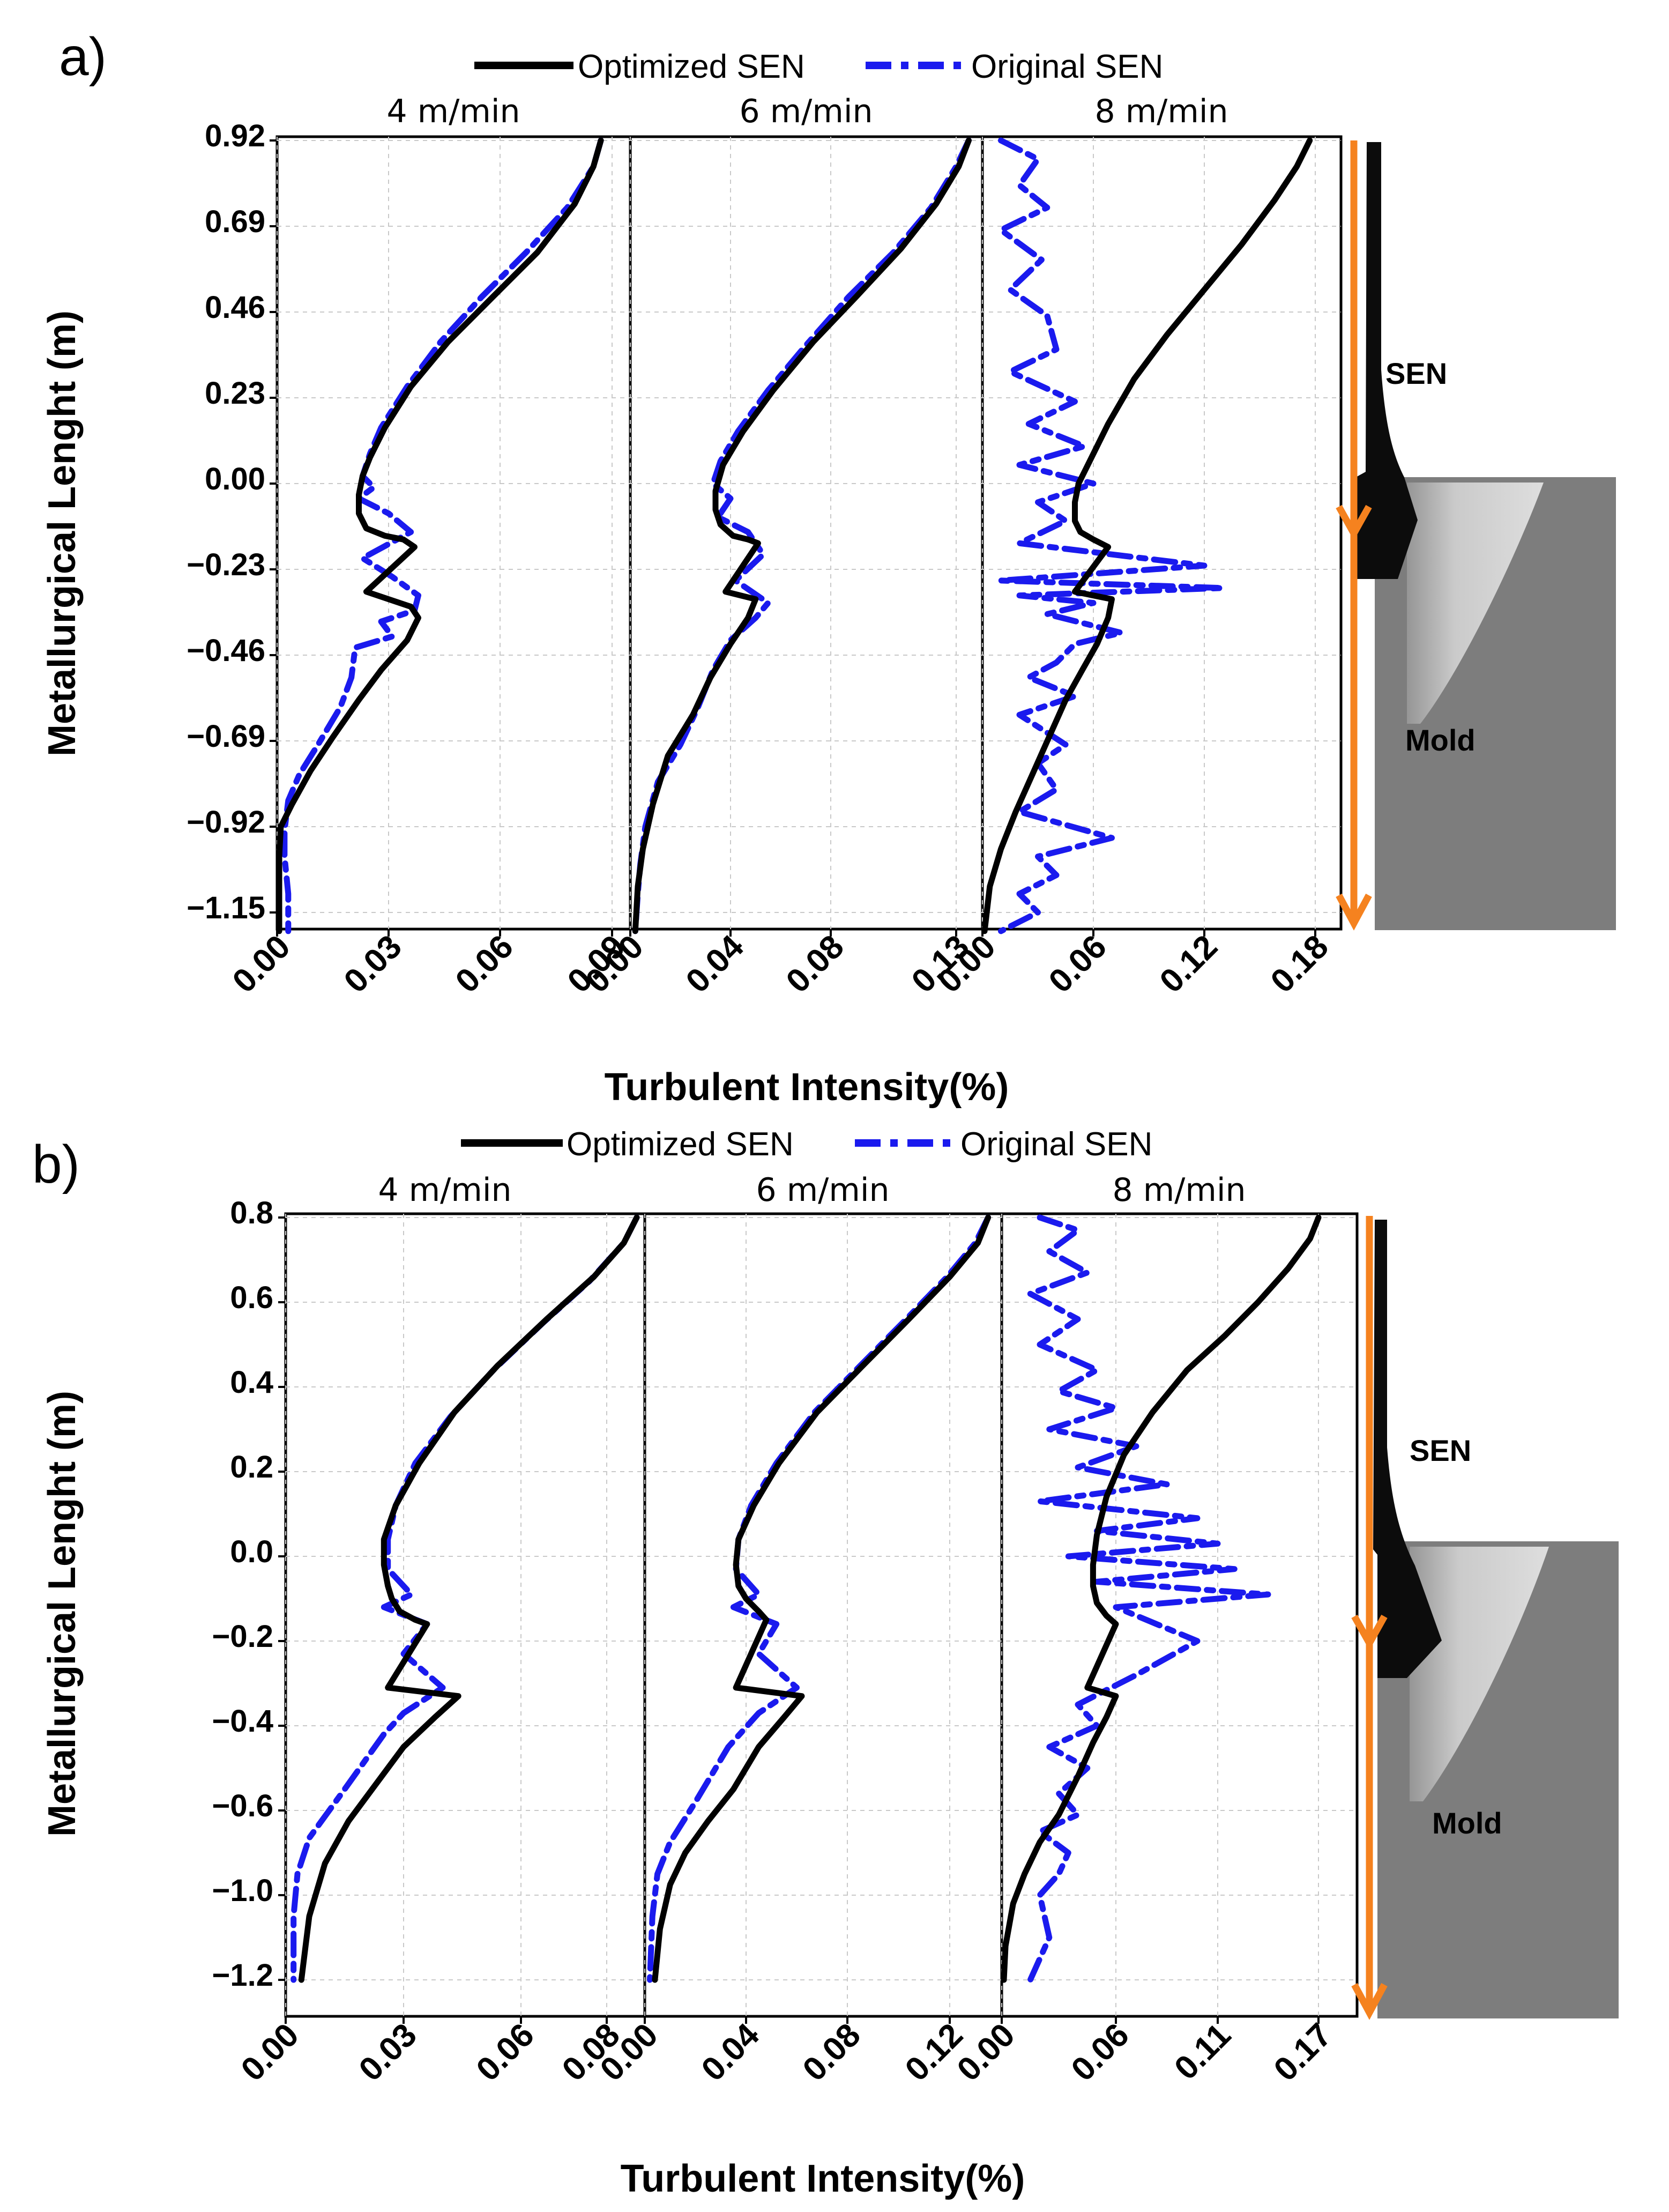 The image size is (1669, 2212). Describe the element at coordinates (731, 2052) in the screenshot. I see `xtick-b2-1: 0.04` at that location.